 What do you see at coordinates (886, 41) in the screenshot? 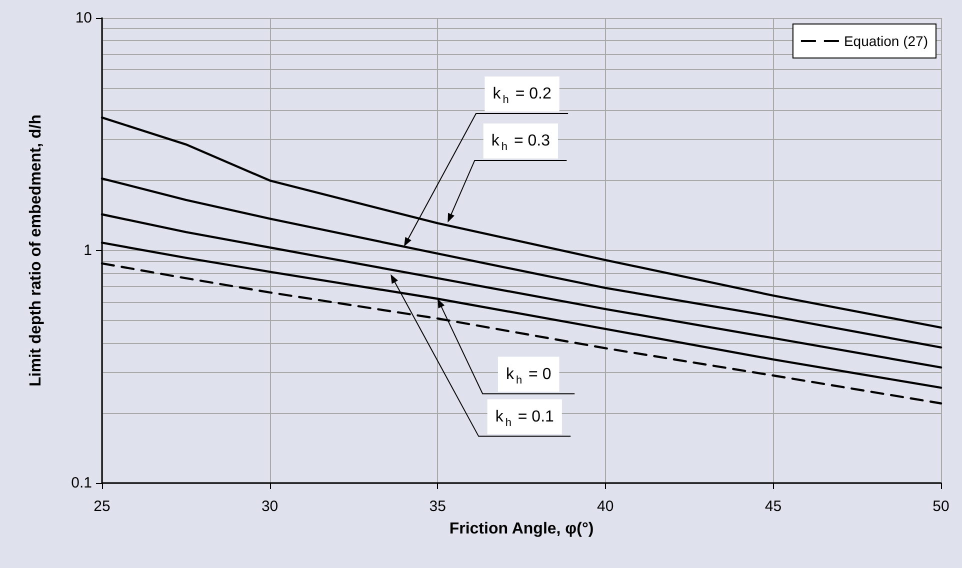
I see `legend-label: Equation (27)` at bounding box center [886, 41].